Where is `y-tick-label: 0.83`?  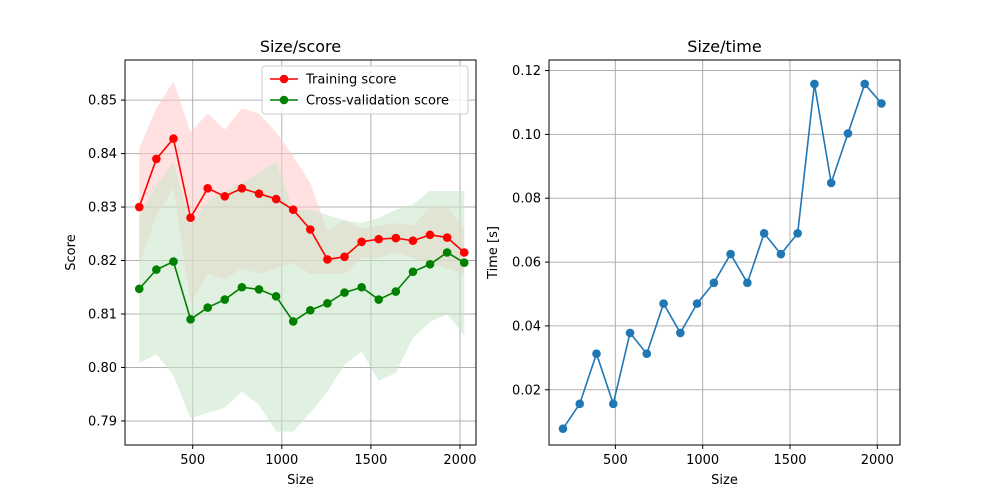 y-tick-label: 0.83 is located at coordinates (102, 208).